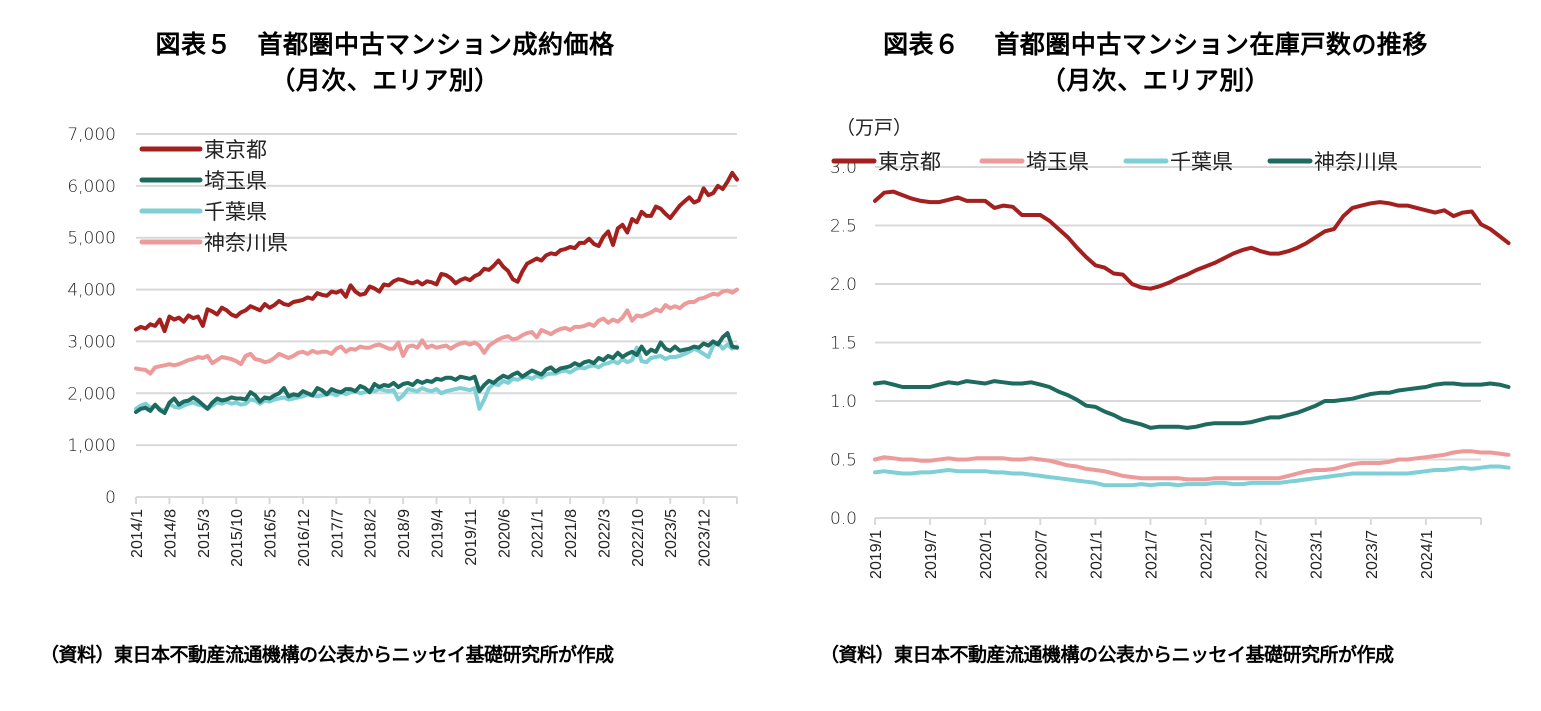  I want to click on y-tick-label: 0, so click(110, 498).